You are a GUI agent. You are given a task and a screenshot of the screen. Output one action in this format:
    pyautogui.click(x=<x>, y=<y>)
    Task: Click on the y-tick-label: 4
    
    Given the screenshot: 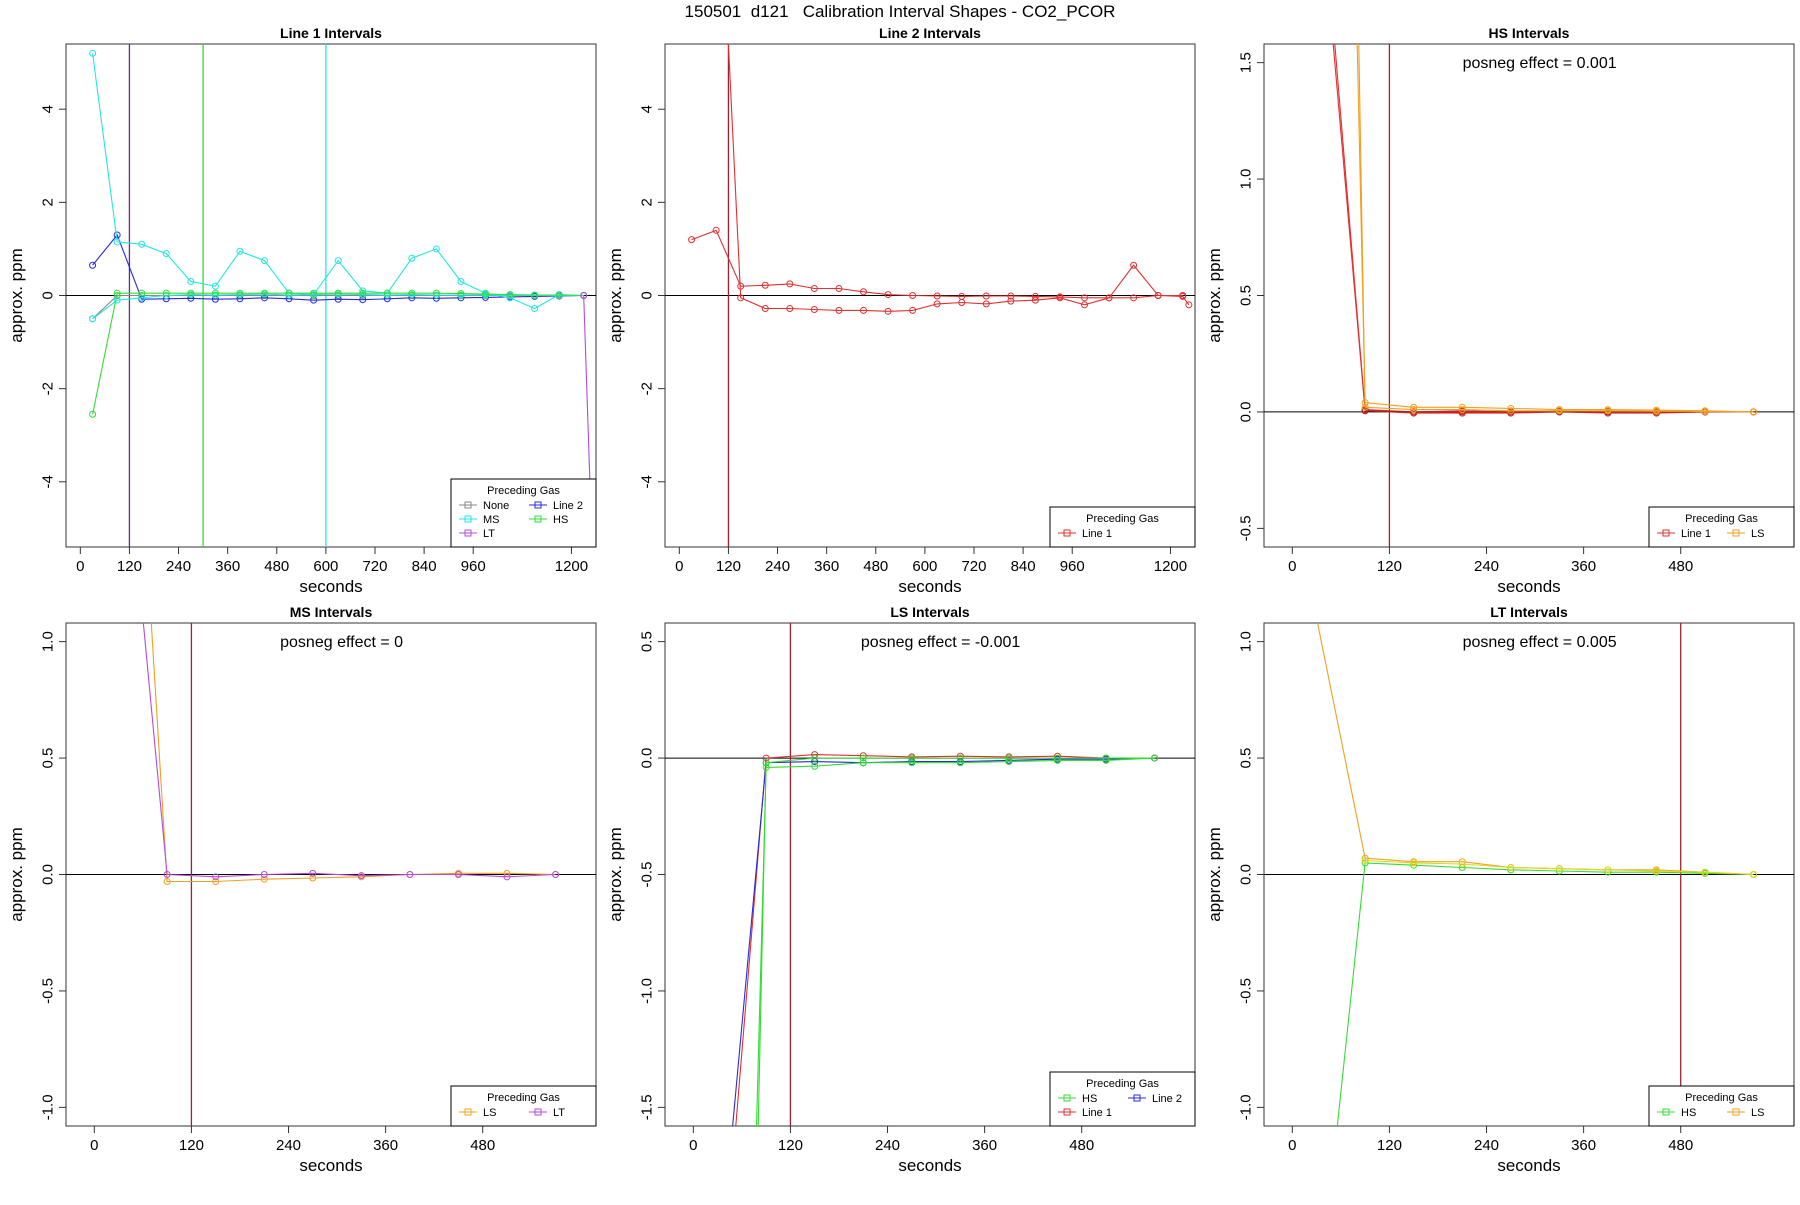 What is the action you would take?
    pyautogui.click(x=647, y=109)
    